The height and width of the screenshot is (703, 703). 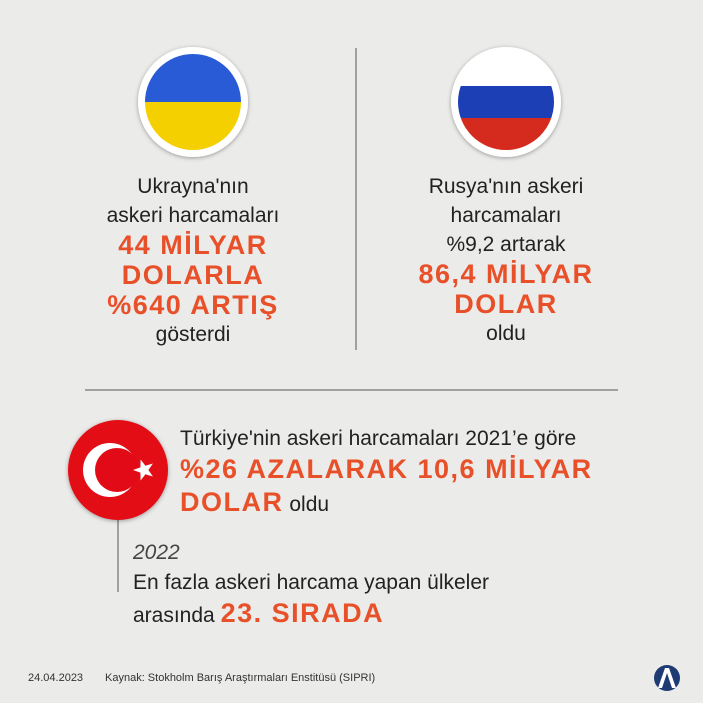 I want to click on text-line: %9,2 artarak, so click(x=506, y=244).